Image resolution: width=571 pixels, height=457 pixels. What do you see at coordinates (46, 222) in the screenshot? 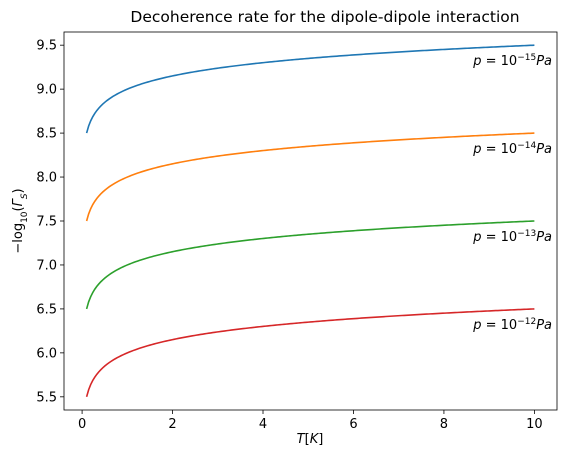
I see `y-tick-label: 7.5` at bounding box center [46, 222].